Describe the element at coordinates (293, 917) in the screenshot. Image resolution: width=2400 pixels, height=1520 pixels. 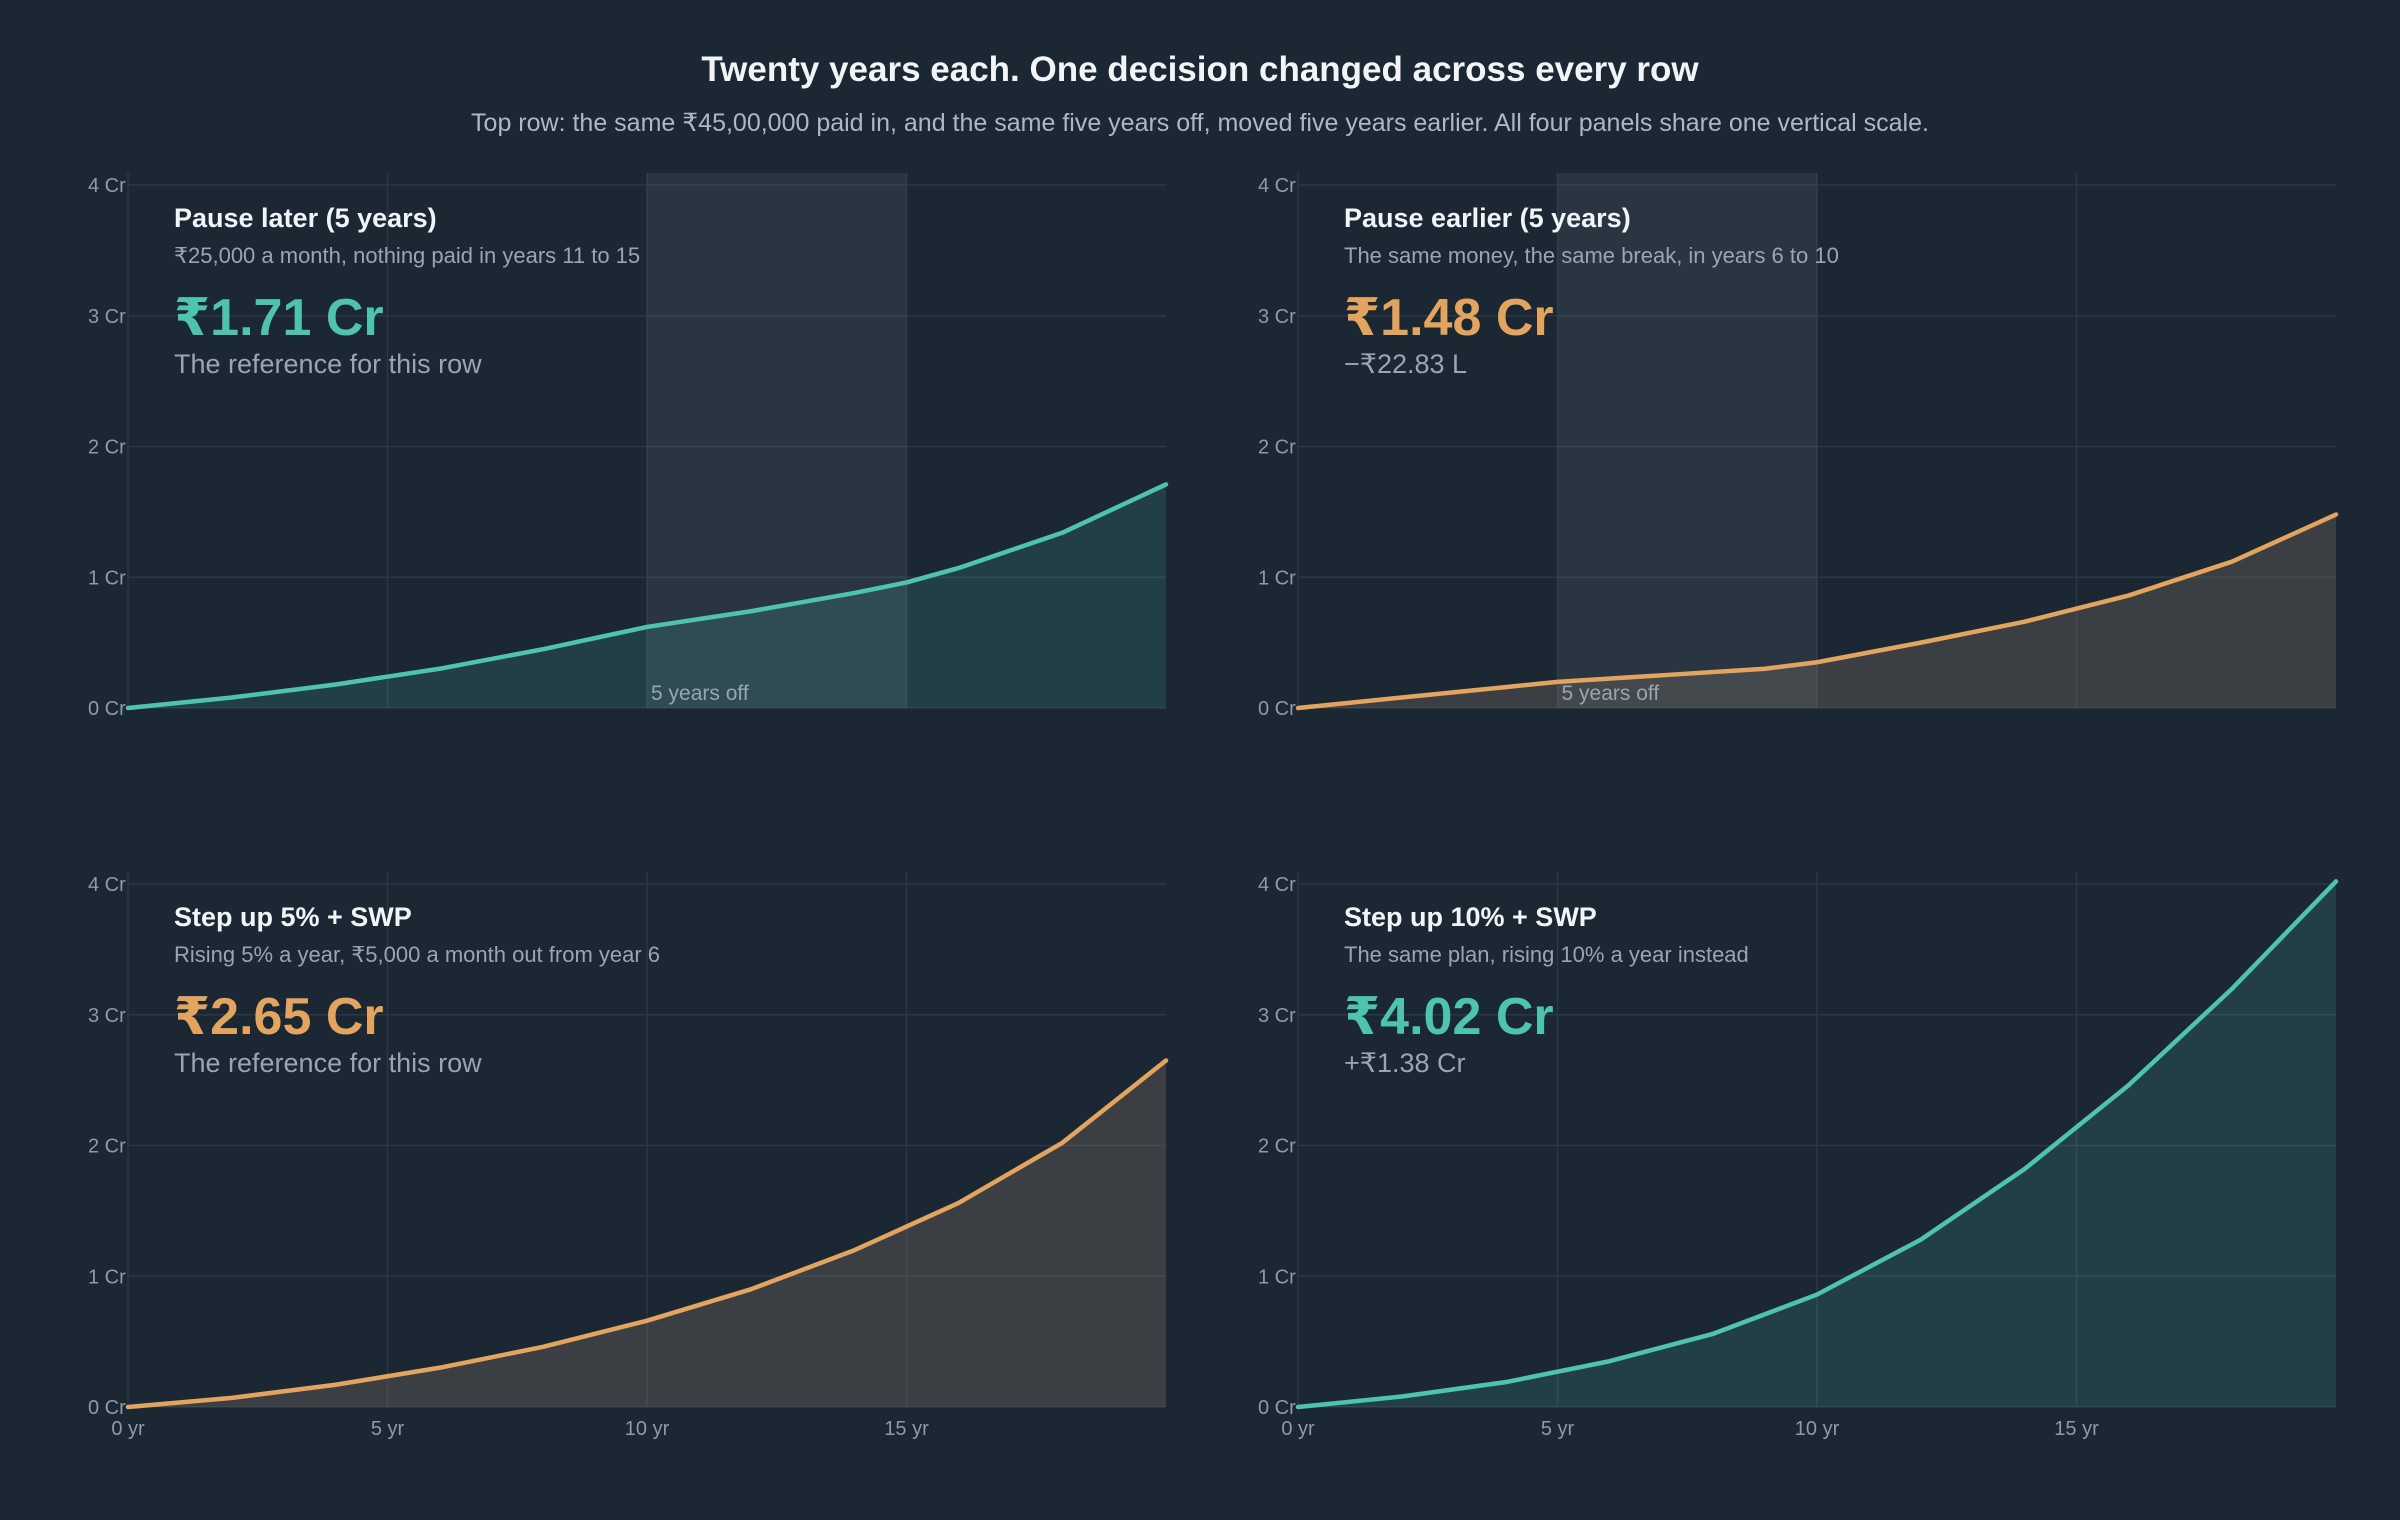
I see `panel-title: Step up 5% + SWP` at that location.